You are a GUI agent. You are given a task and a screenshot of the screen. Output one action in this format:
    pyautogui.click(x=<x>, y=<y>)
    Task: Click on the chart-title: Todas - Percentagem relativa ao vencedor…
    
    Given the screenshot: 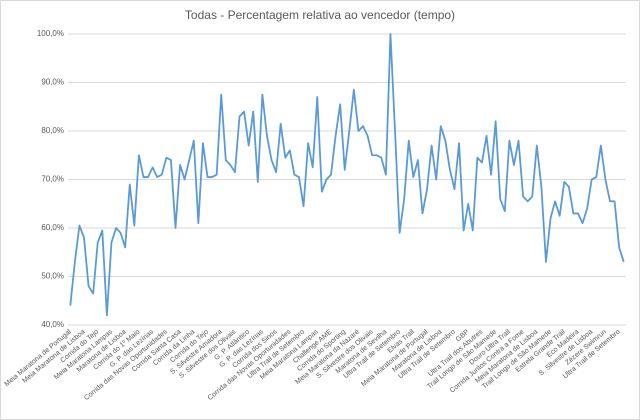 What is the action you would take?
    pyautogui.click(x=320, y=15)
    